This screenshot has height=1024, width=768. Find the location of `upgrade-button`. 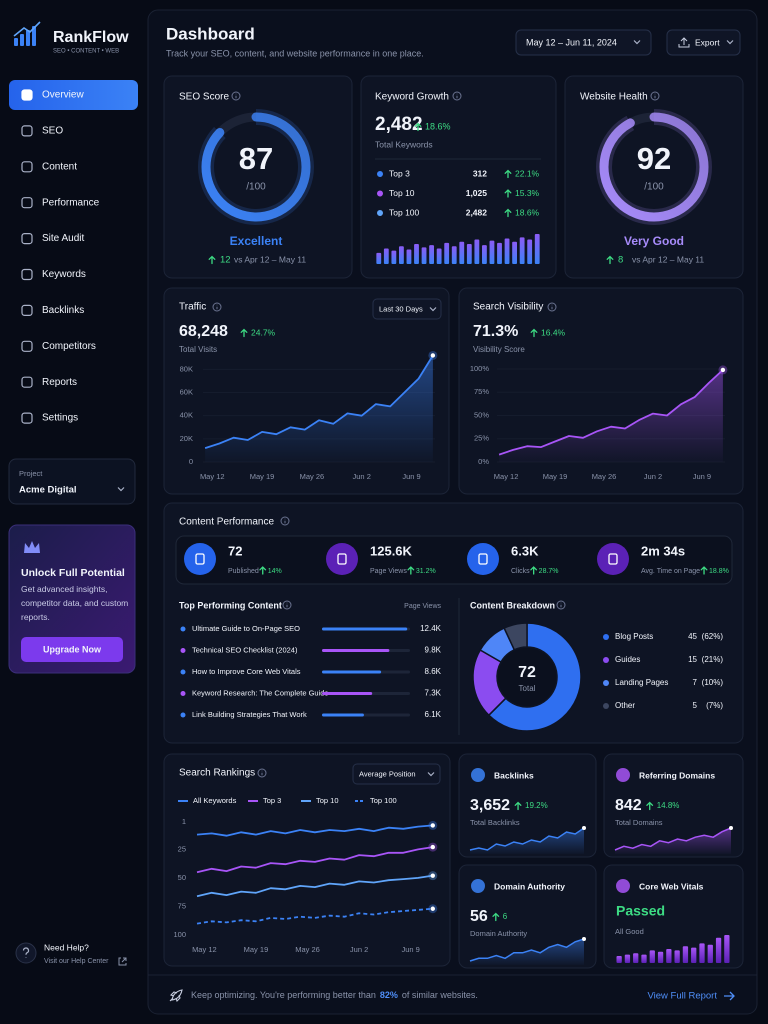

upgrade-button is located at coordinates (72, 649).